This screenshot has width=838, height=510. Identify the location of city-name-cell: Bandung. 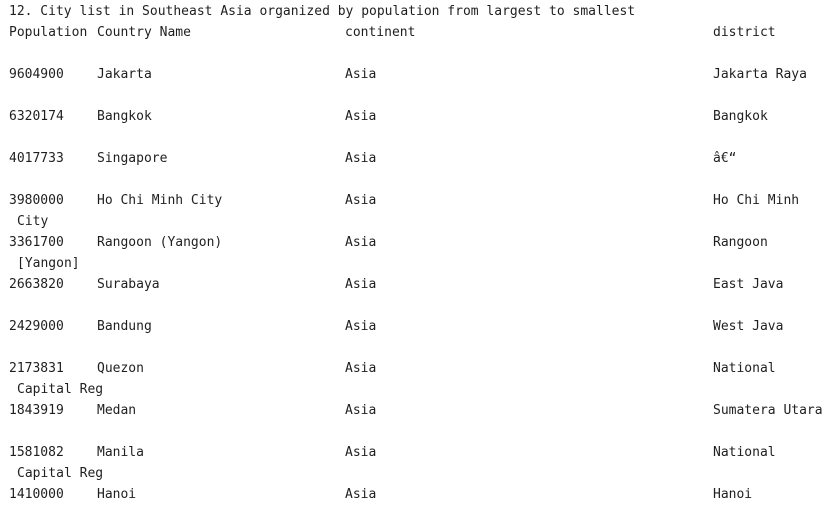
(124, 326).